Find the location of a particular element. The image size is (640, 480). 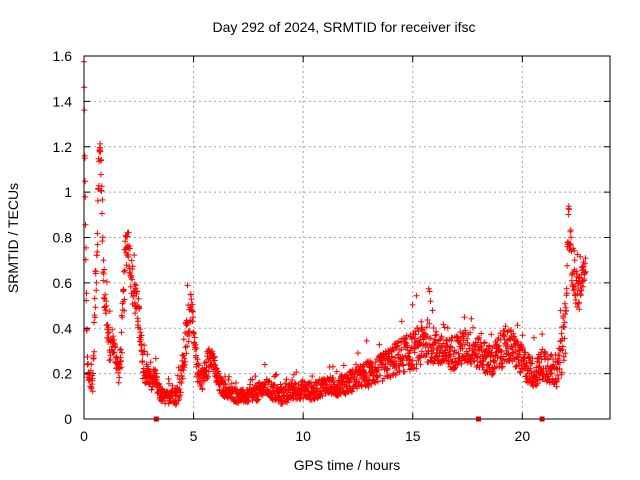

x-tick-label: 20 is located at coordinates (523, 436).